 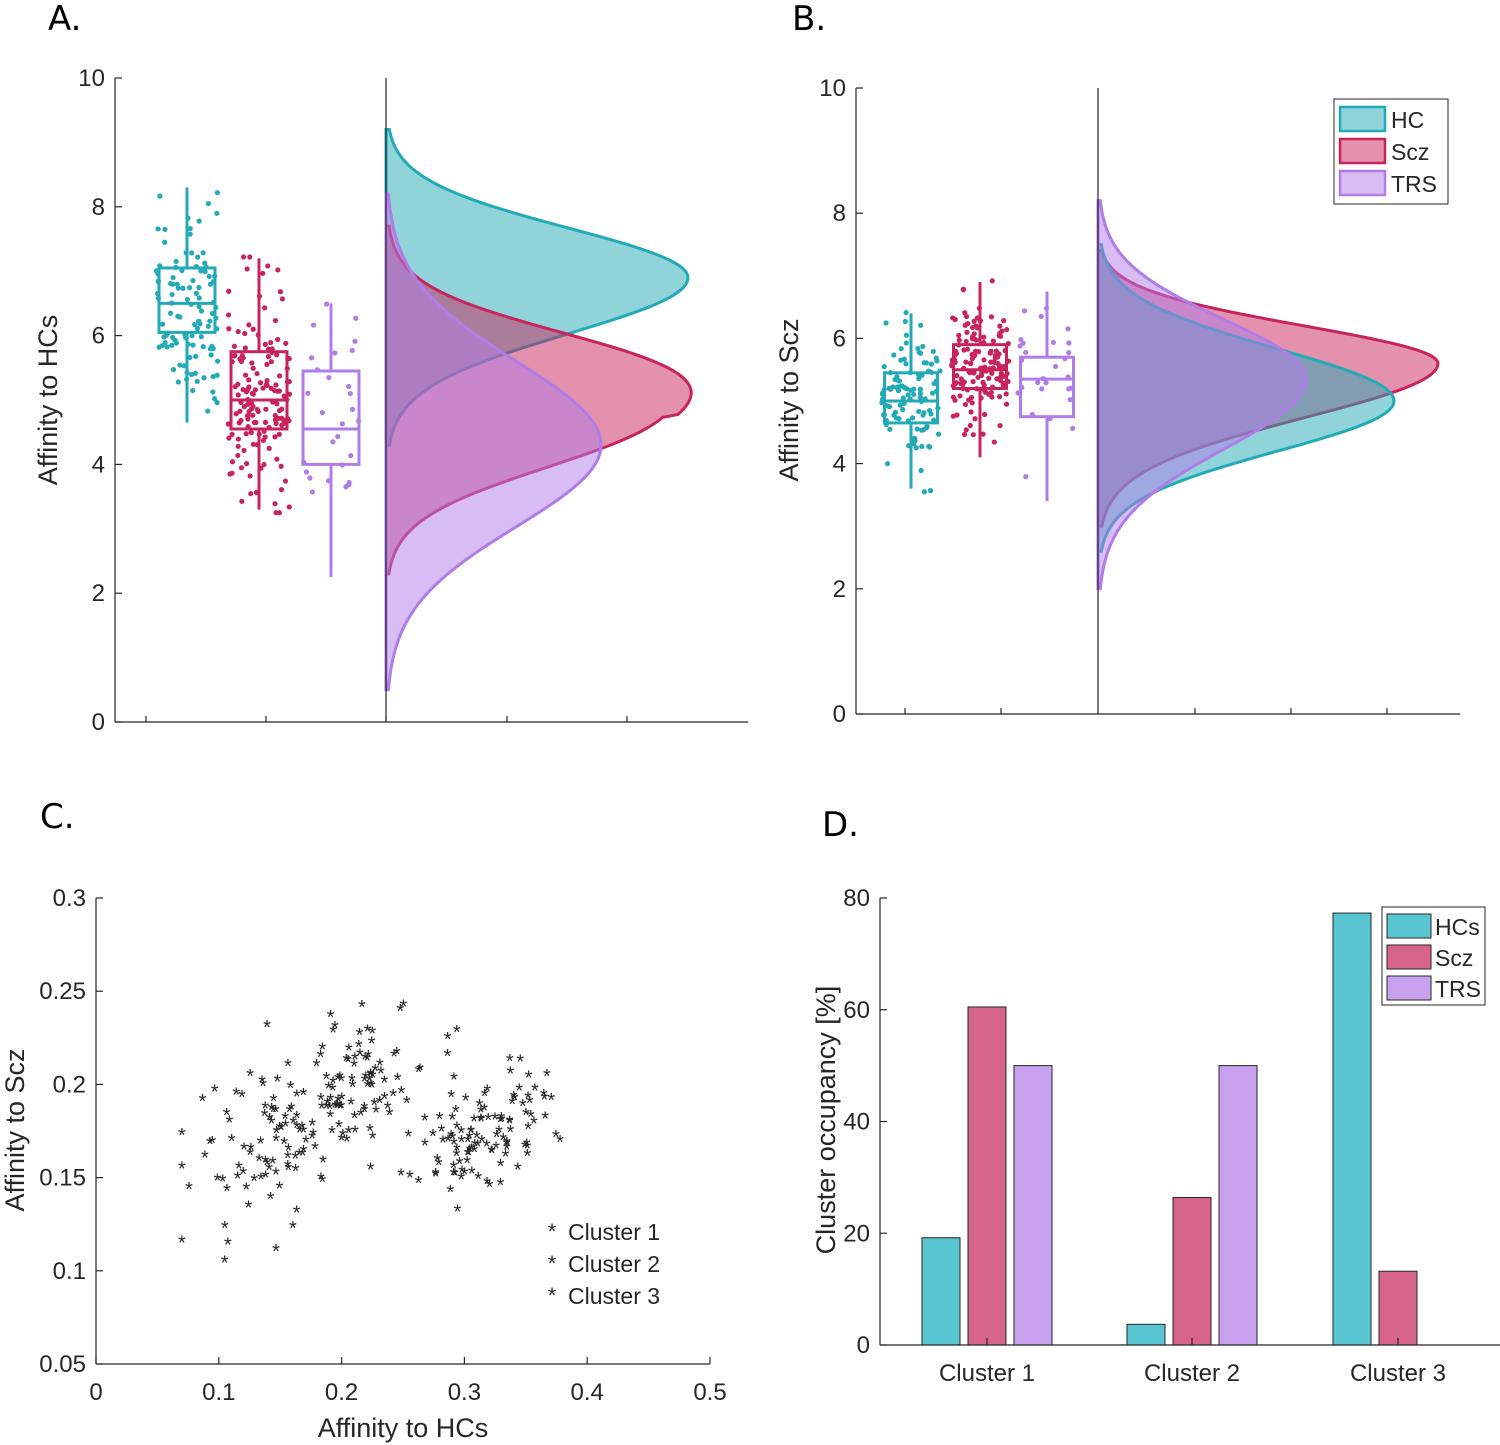 I want to click on panel-c-ytick-label: 0.05, so click(x=62, y=1364).